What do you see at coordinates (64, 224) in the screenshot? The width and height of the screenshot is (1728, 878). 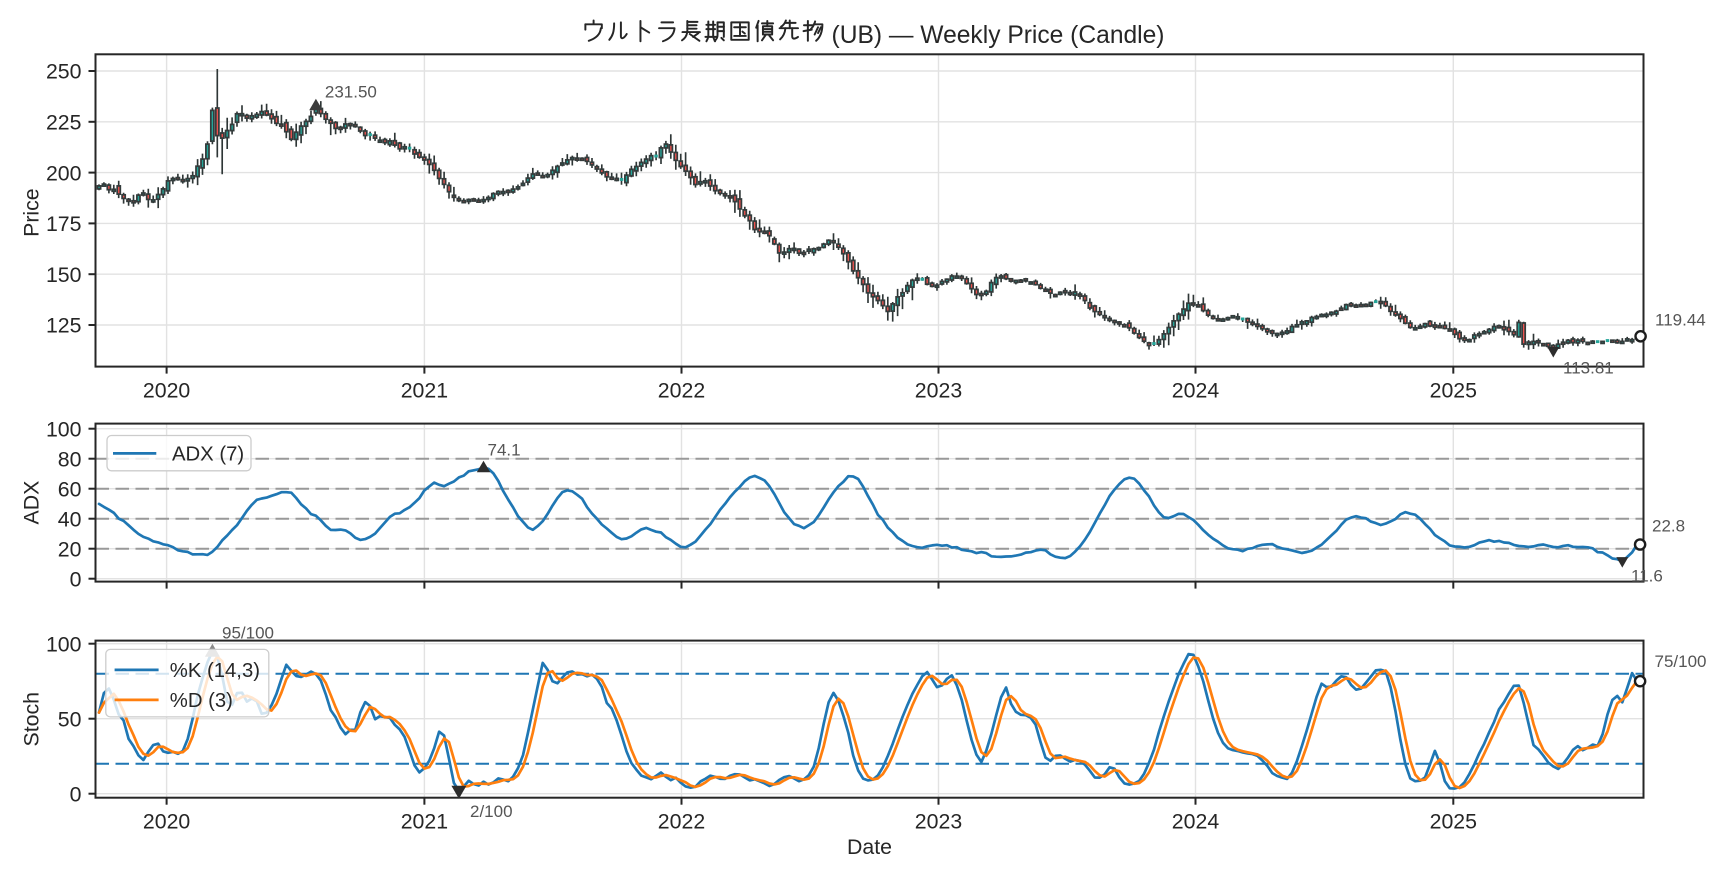 I see `svg-text: 175` at bounding box center [64, 224].